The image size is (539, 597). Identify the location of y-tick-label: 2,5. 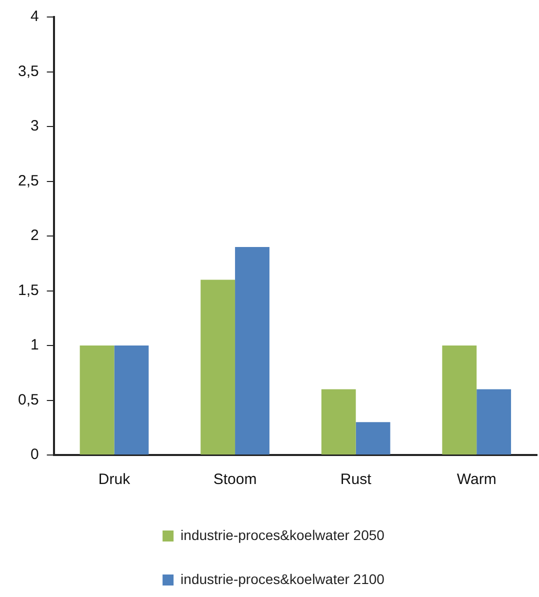
(28, 181).